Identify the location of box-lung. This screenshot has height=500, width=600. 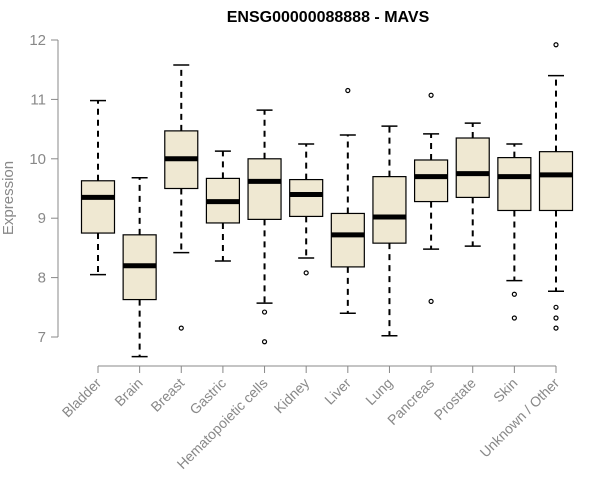
(389, 231).